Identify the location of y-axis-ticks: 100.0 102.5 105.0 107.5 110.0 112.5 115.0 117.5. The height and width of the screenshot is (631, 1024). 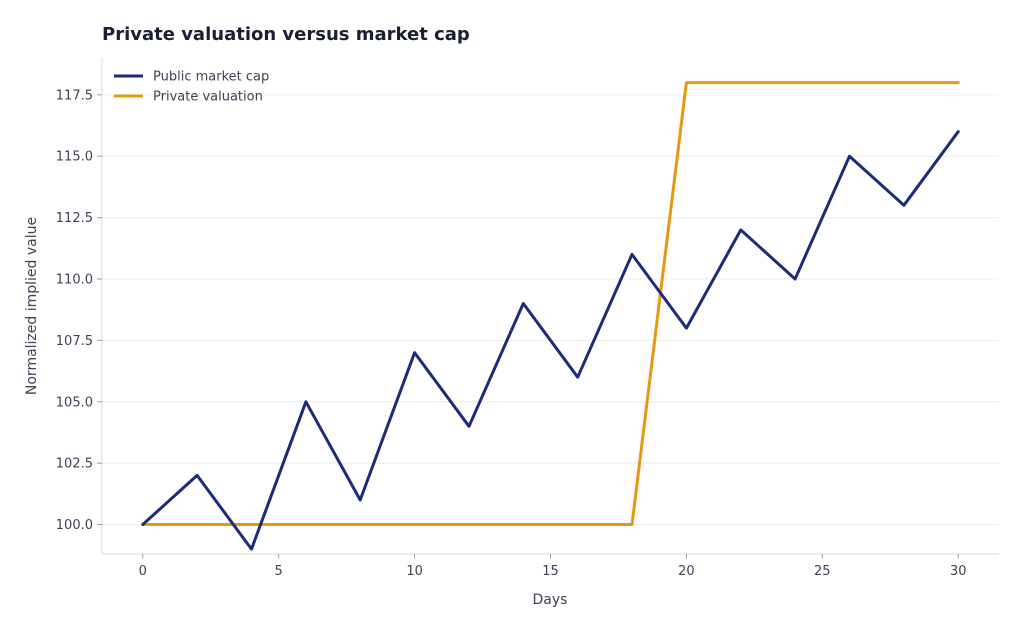
(79, 310).